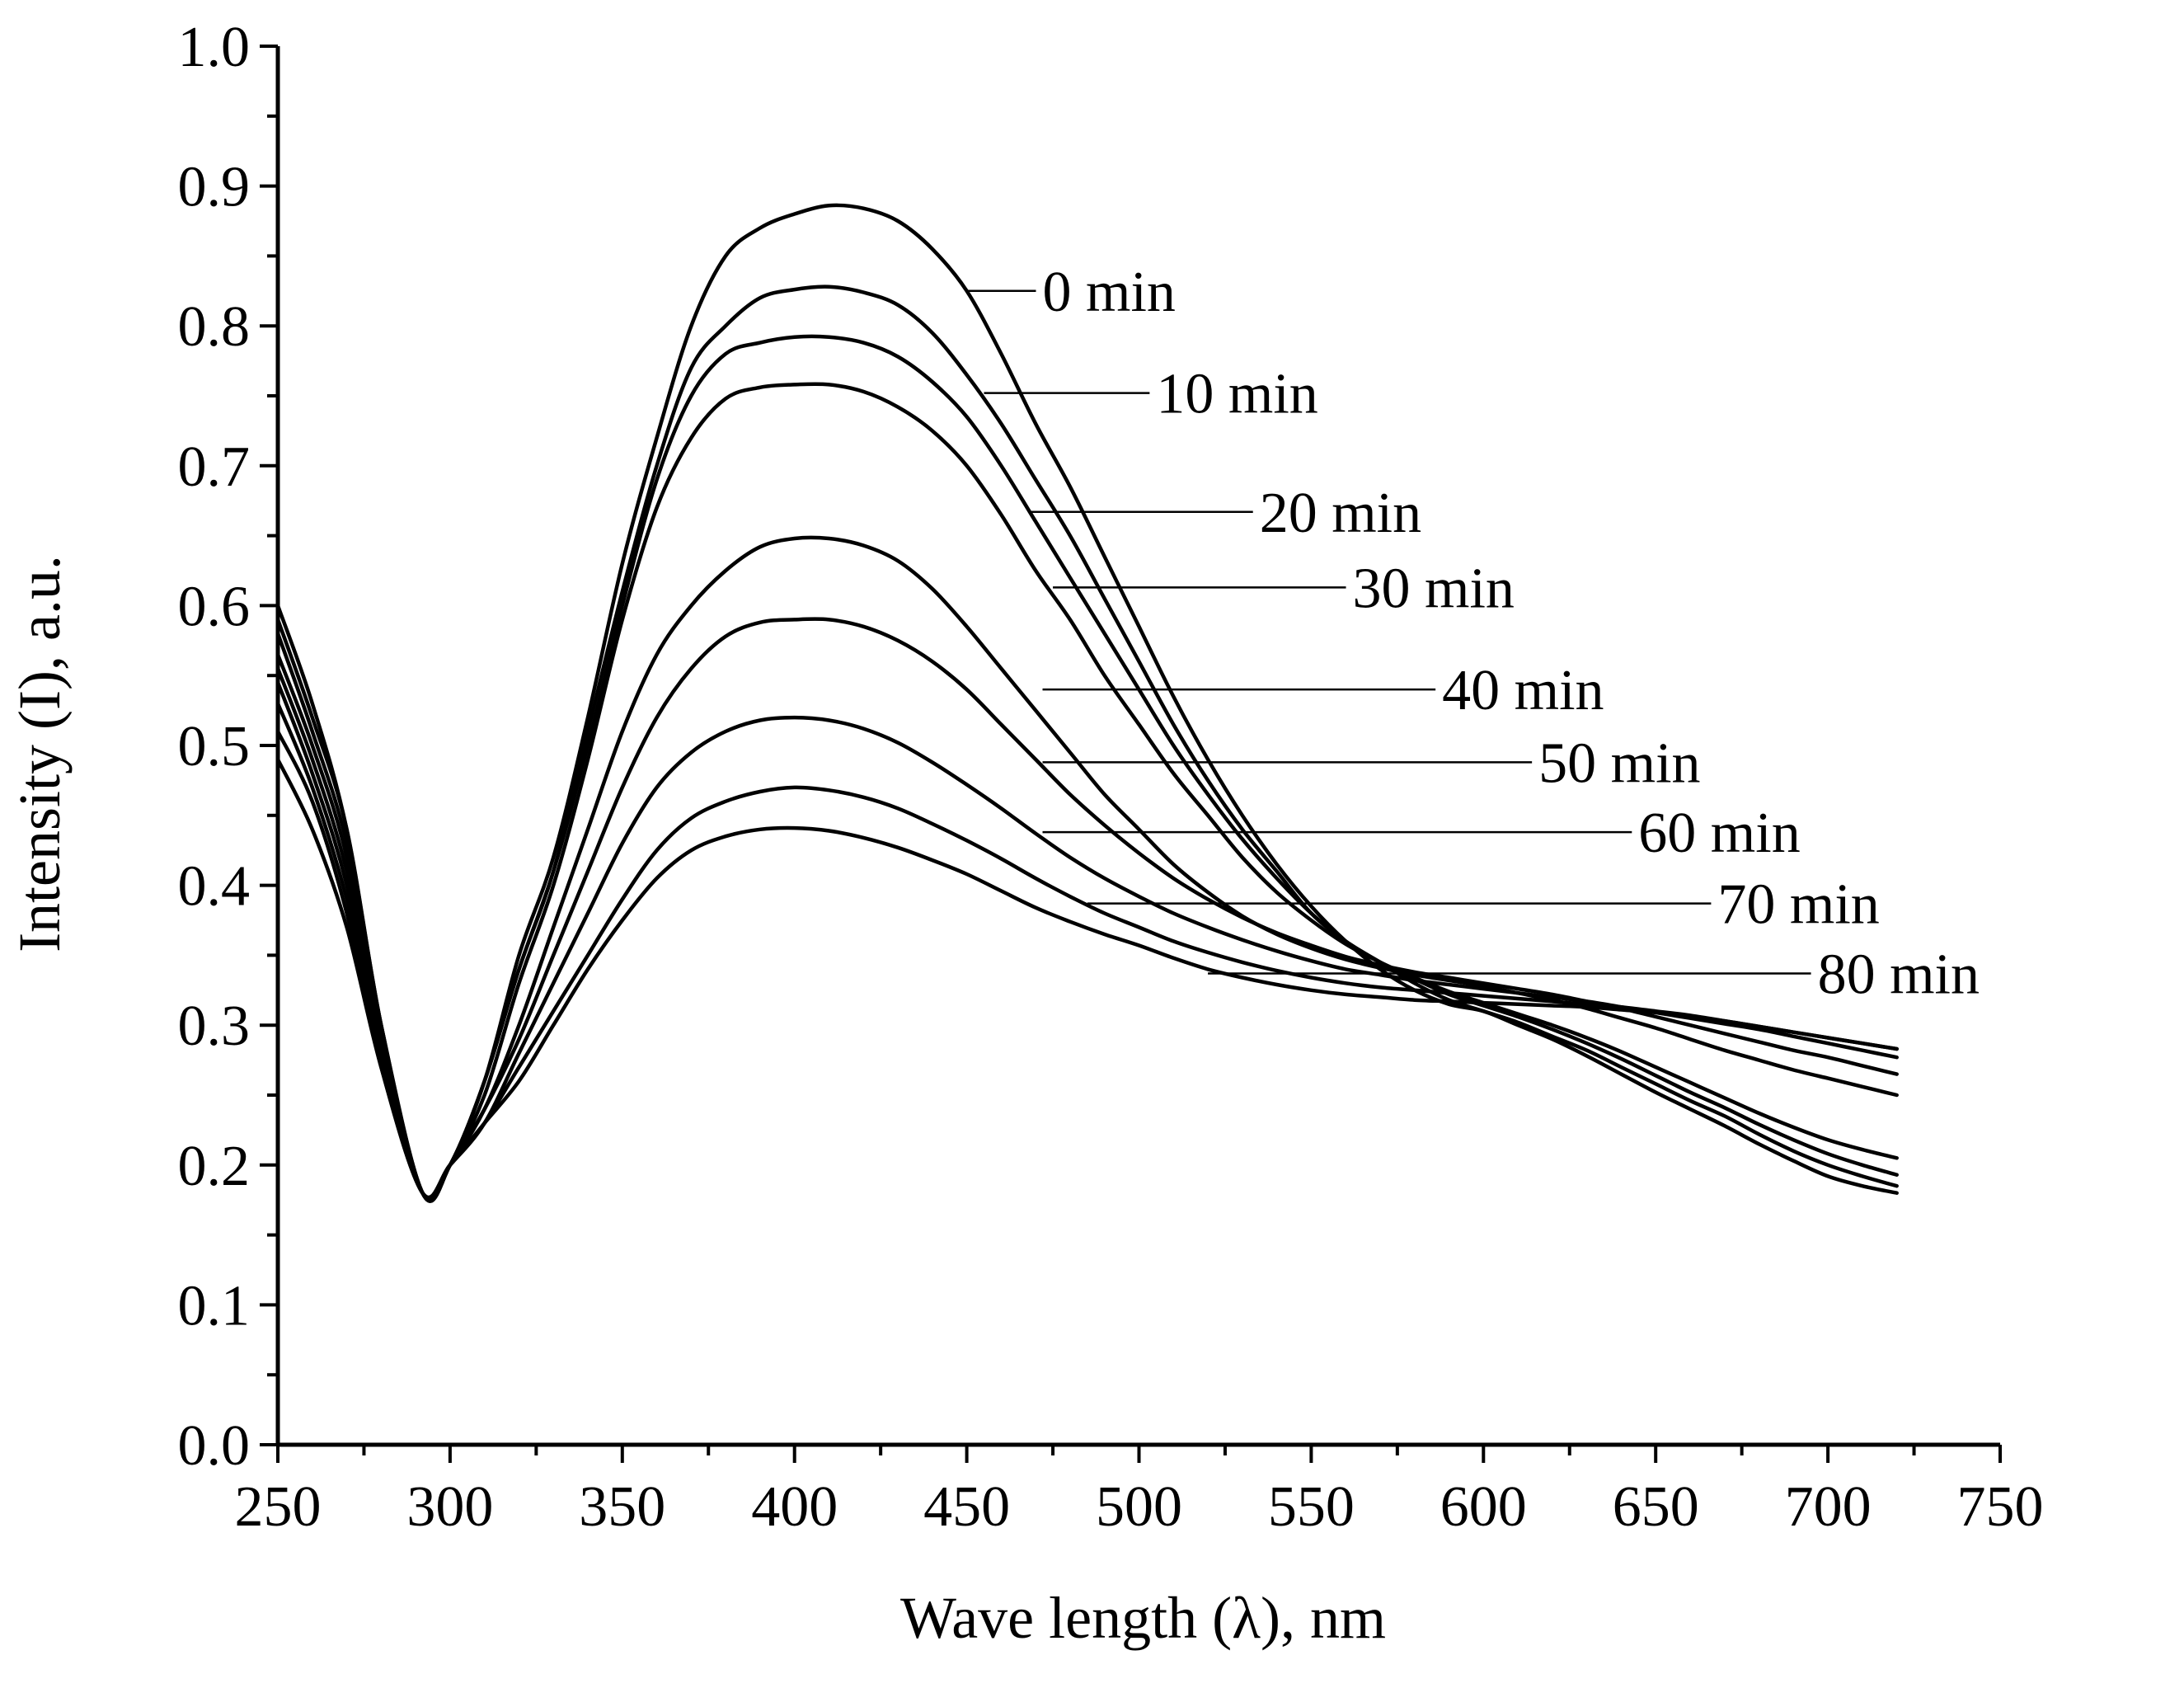  Describe the element at coordinates (214, 887) in the screenshot. I see `y-tick-label: 0.4` at that location.